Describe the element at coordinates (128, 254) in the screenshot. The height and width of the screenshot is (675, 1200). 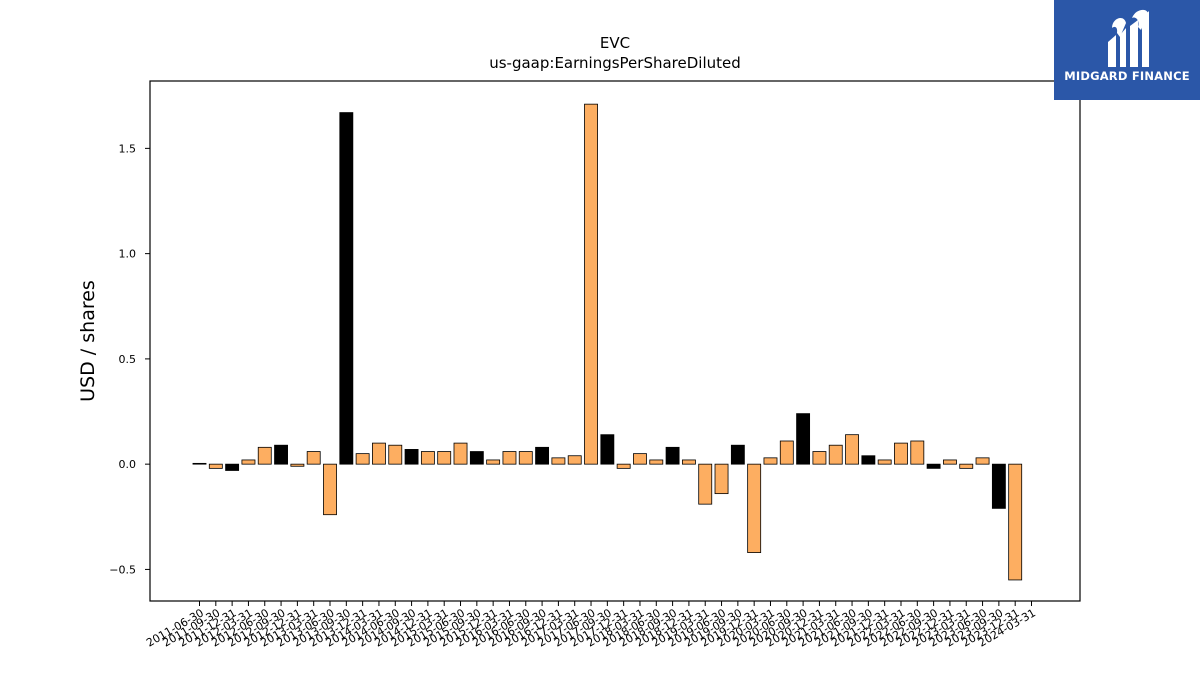
I see `y-tick-label: 1.0` at that location.